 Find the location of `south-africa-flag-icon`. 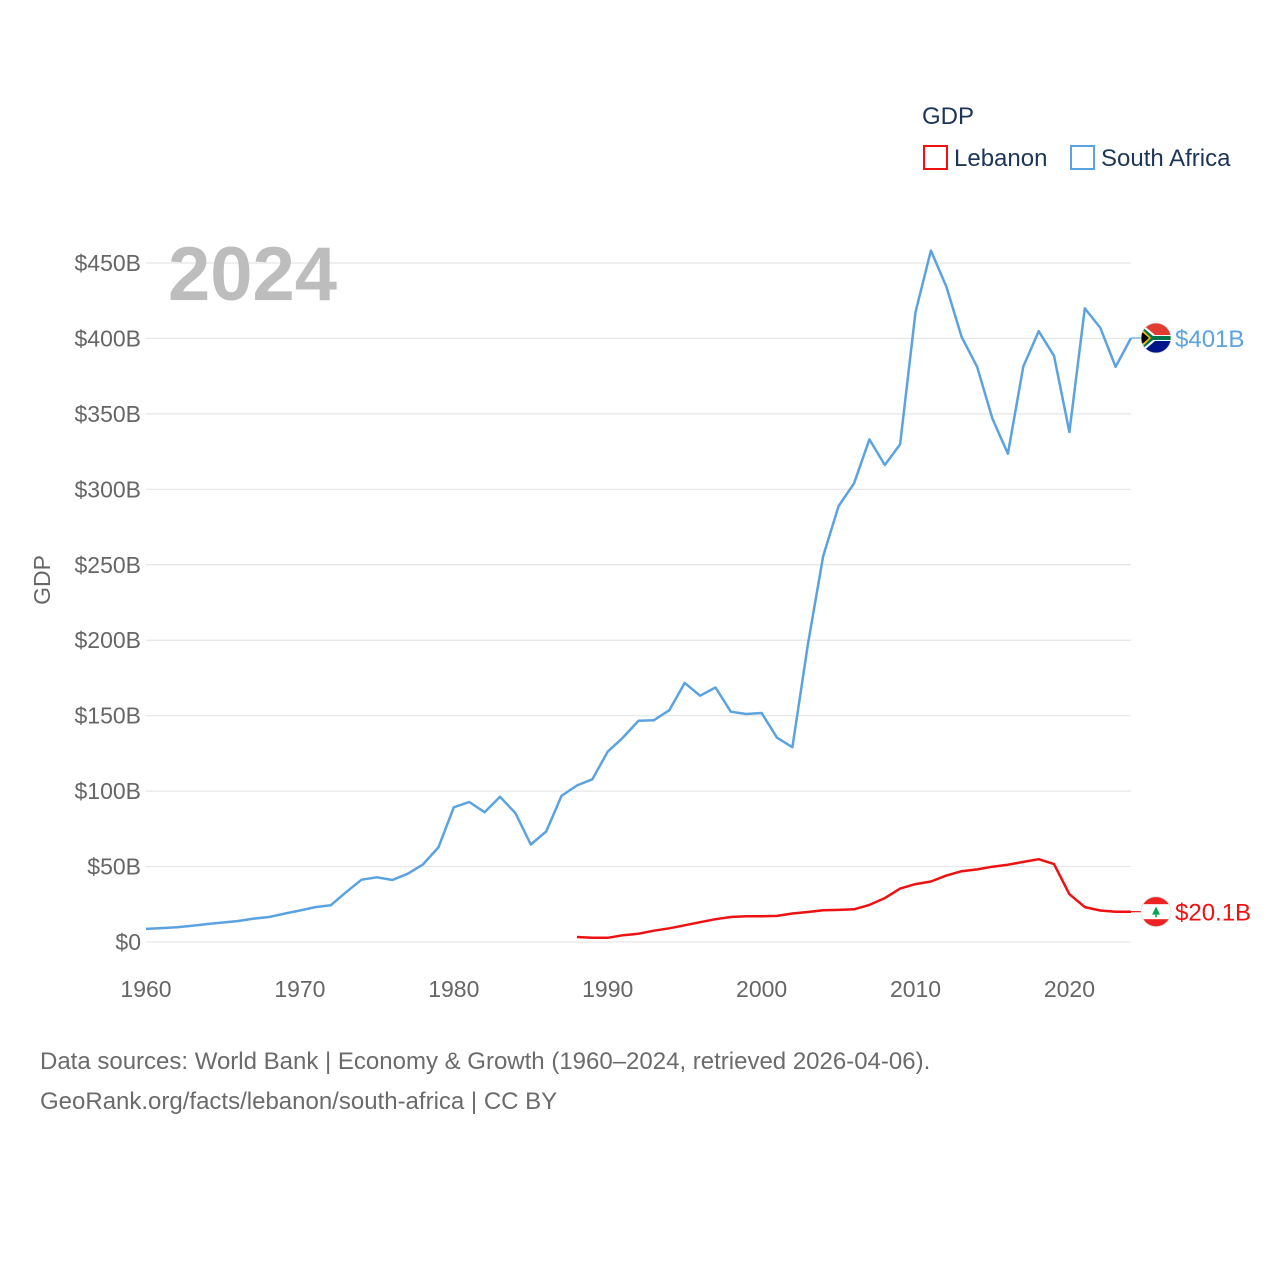

south-africa-flag-icon is located at coordinates (1156, 338).